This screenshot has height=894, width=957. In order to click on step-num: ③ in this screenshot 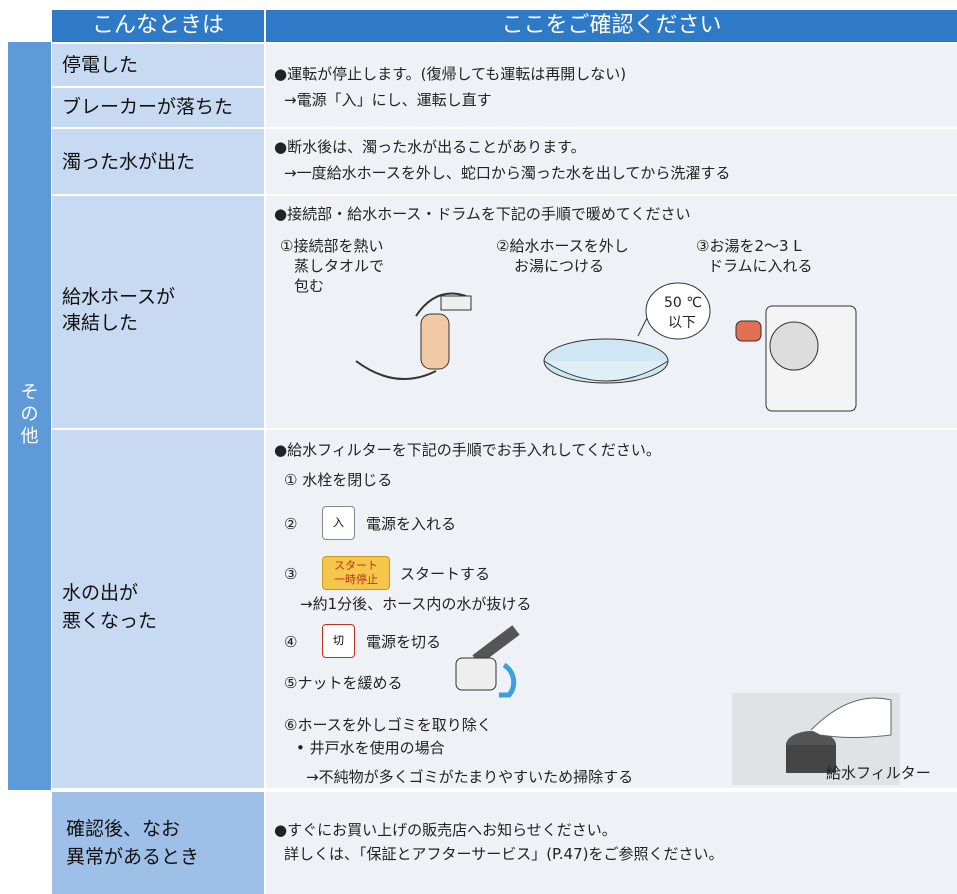, I will do `click(291, 574)`.